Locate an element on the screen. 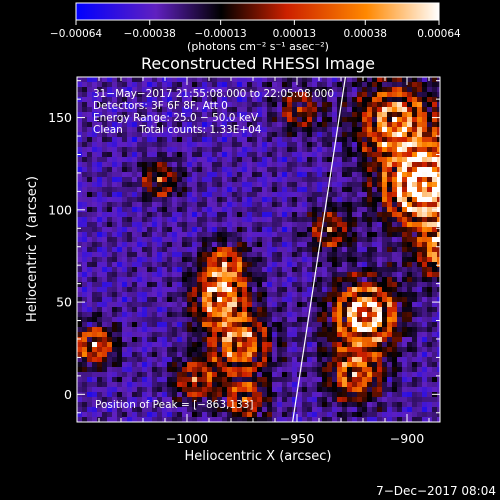 This screenshot has width=500, height=500. colorbar-tick-label: −0.00038 is located at coordinates (150, 34).